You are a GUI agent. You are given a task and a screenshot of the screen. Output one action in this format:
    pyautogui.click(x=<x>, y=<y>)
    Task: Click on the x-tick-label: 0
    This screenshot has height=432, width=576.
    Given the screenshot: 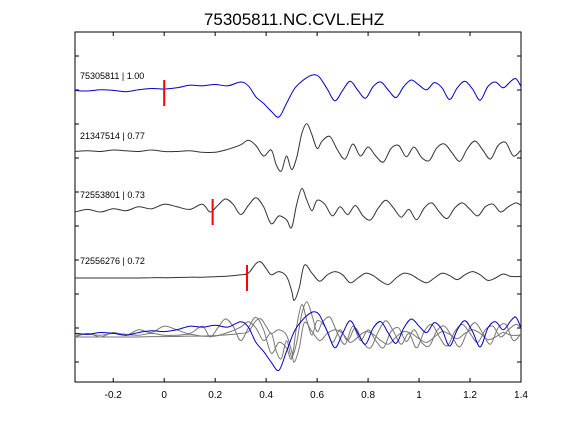 What is the action you would take?
    pyautogui.click(x=164, y=395)
    